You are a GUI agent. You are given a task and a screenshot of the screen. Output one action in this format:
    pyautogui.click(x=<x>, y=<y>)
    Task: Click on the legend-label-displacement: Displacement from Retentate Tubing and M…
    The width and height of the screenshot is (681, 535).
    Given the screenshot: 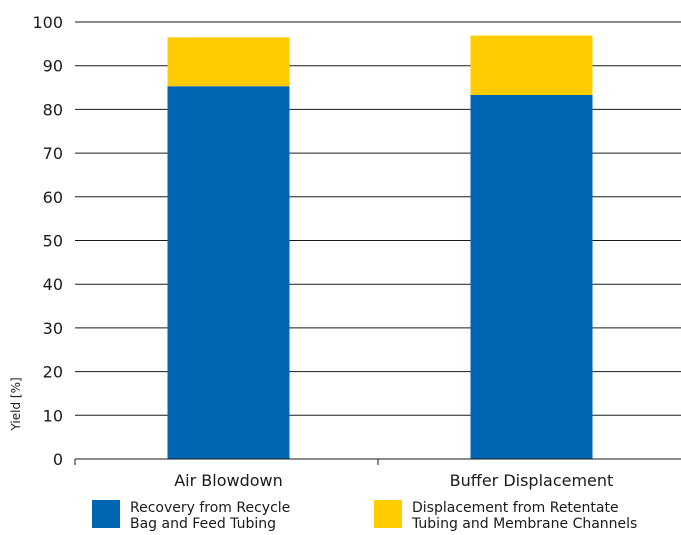 What is the action you would take?
    pyautogui.click(x=525, y=516)
    